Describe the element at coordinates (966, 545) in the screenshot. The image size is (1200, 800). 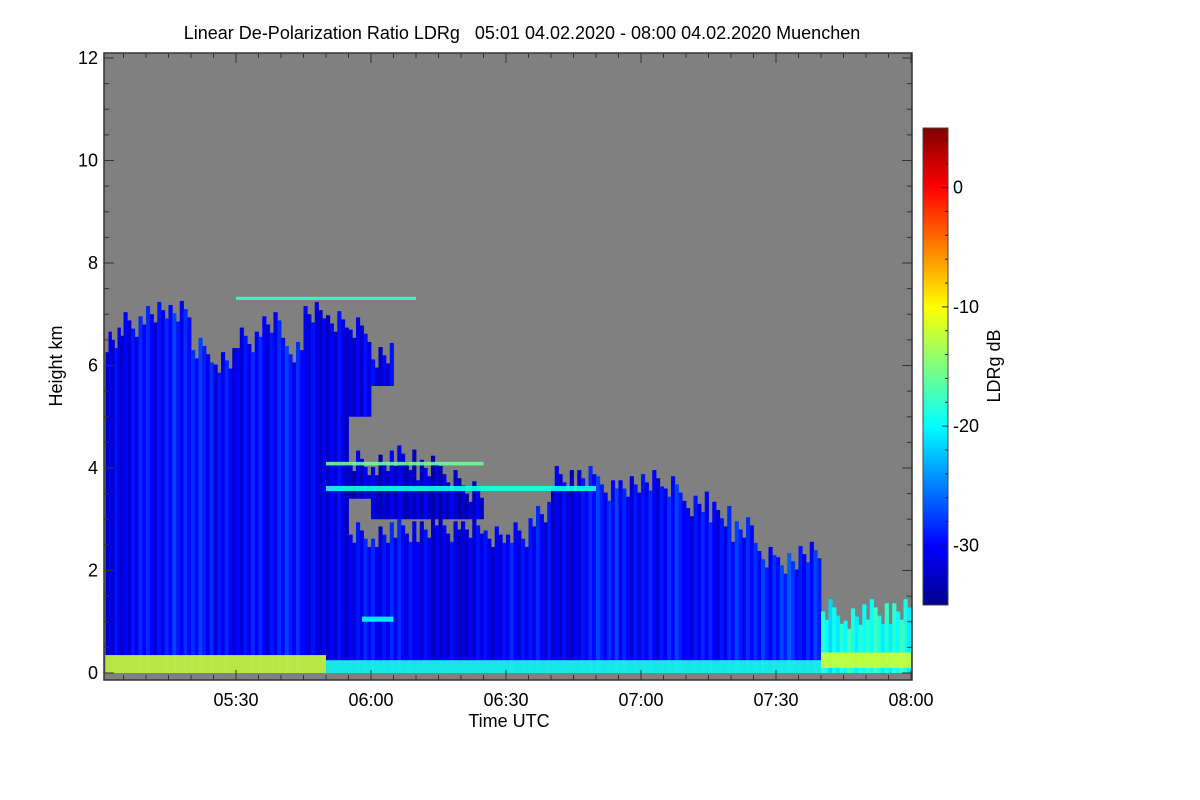
I see `colorbar-tick-label: -30` at that location.